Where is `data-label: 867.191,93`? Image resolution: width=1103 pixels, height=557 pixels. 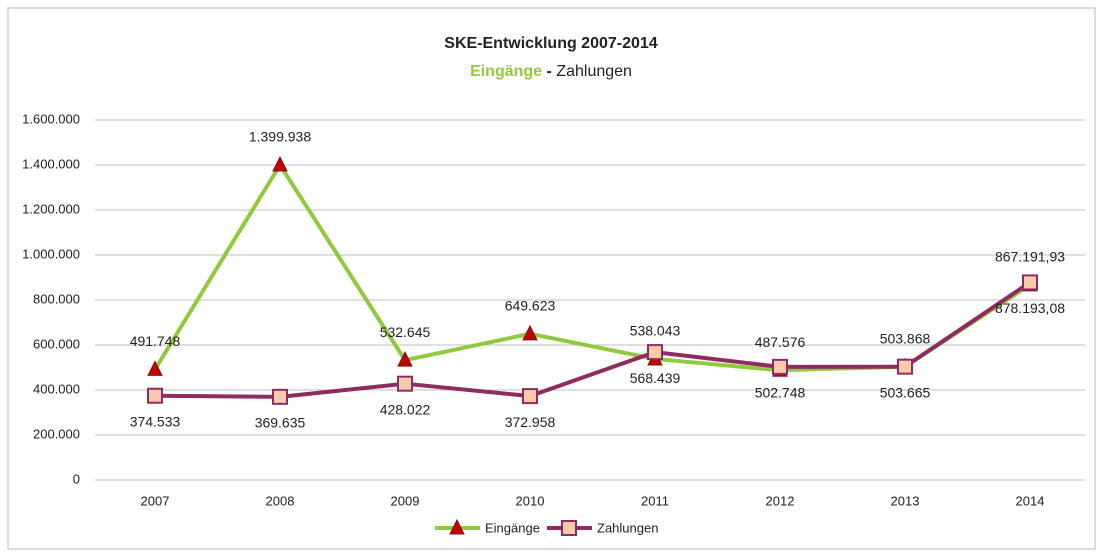
data-label: 867.191,93 is located at coordinates (1030, 257).